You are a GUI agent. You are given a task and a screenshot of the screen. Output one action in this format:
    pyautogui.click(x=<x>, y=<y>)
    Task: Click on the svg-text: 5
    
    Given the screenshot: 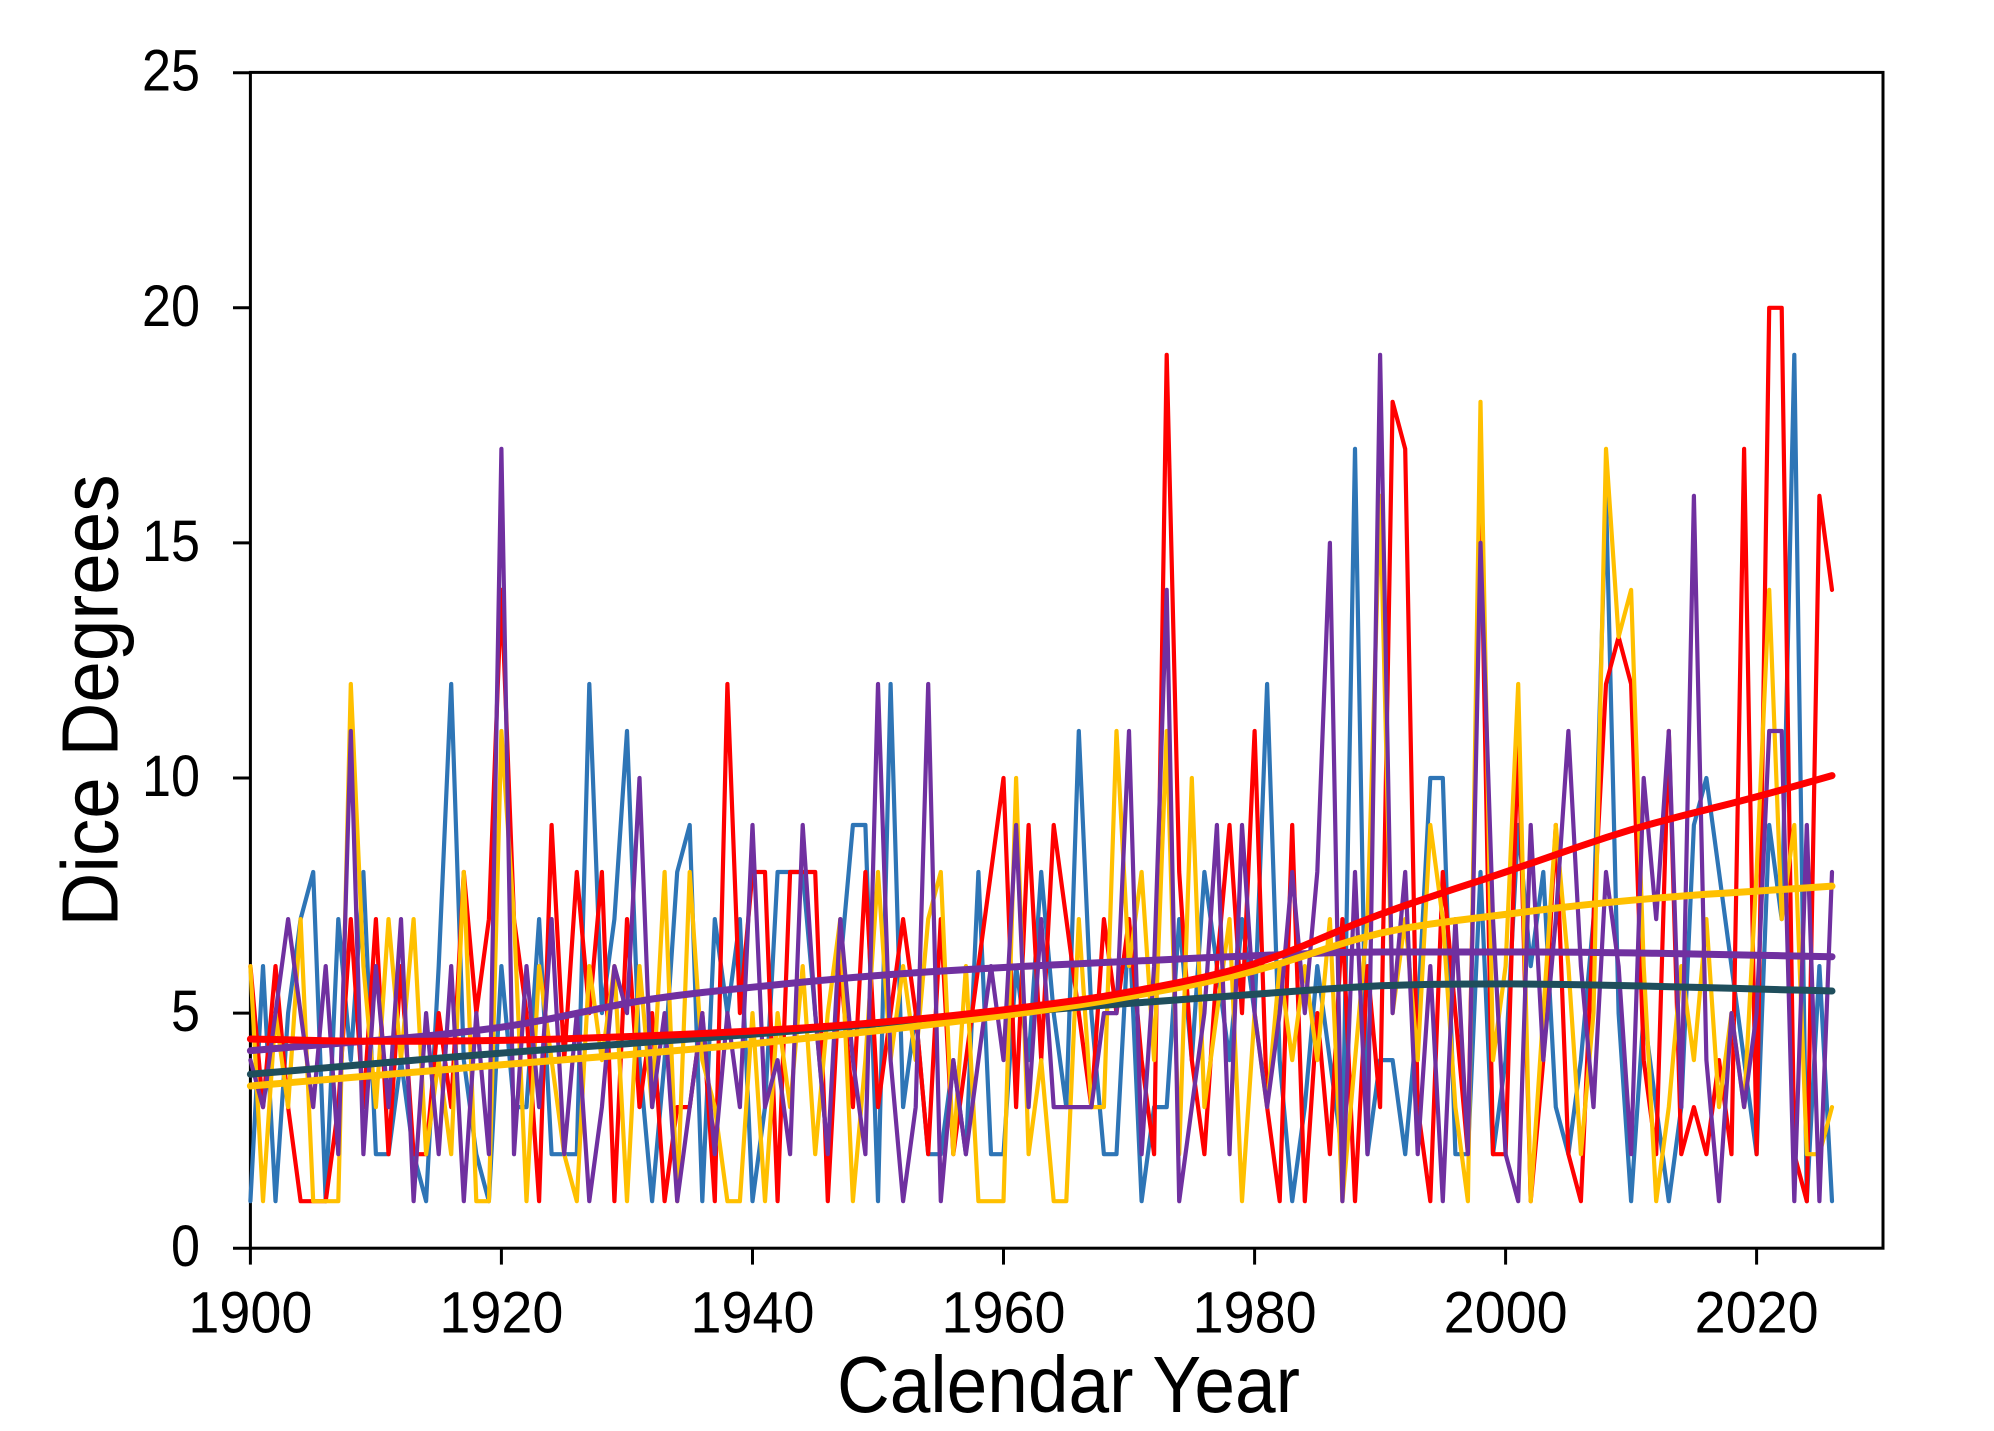 What is the action you would take?
    pyautogui.click(x=185, y=1011)
    